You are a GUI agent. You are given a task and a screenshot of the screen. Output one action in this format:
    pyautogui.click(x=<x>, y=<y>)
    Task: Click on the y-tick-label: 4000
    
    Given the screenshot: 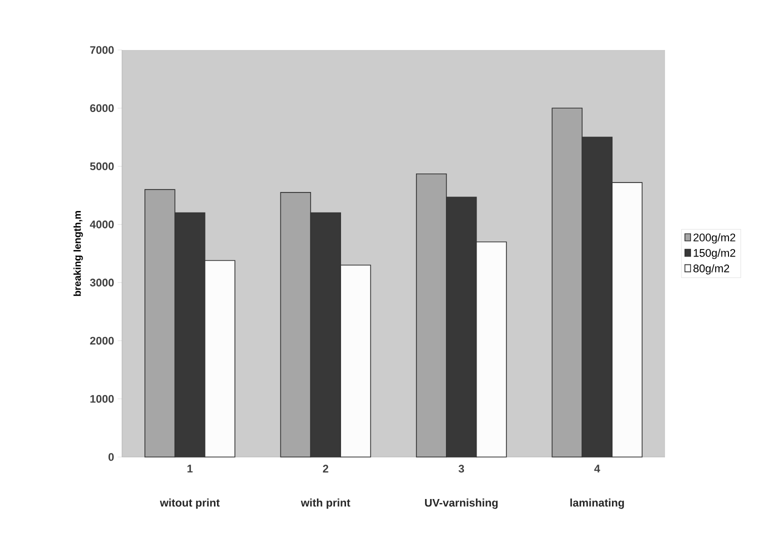 What is the action you would take?
    pyautogui.click(x=102, y=224)
    